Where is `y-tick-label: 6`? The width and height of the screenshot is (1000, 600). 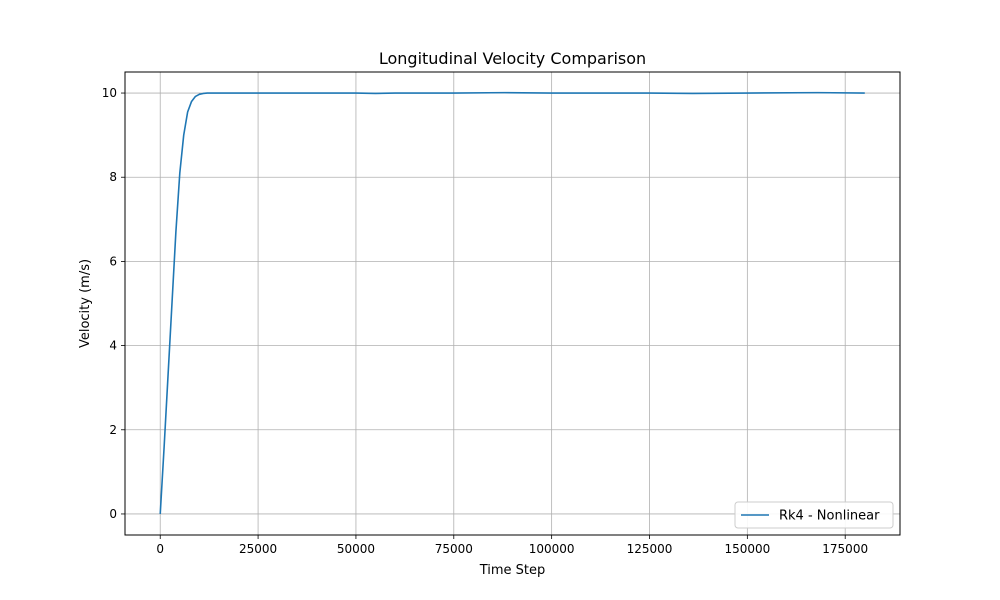
y-tick-label: 6 is located at coordinates (113, 261).